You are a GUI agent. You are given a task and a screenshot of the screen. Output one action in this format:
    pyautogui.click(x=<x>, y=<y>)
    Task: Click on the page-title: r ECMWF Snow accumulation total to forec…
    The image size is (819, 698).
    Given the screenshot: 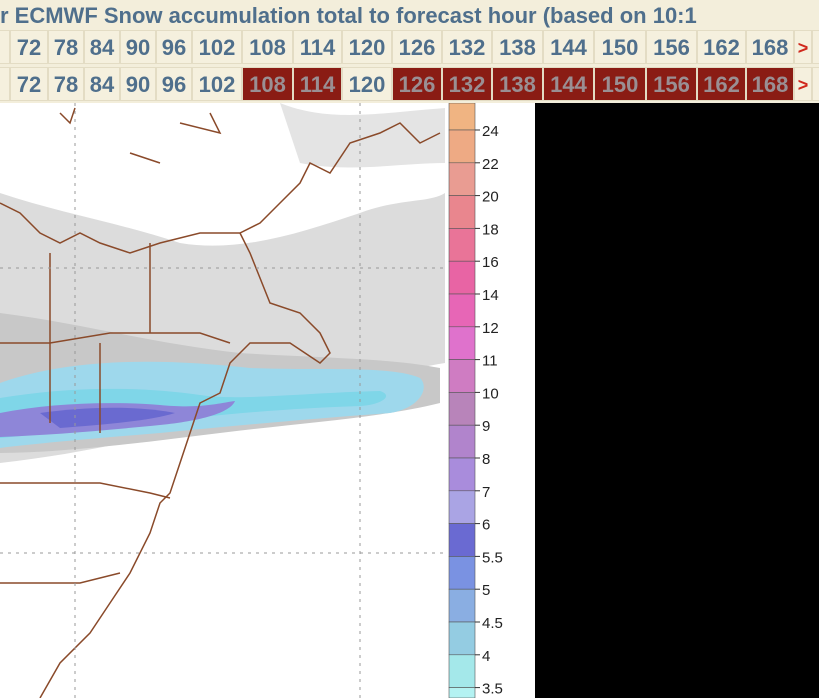 What is the action you would take?
    pyautogui.click(x=348, y=15)
    